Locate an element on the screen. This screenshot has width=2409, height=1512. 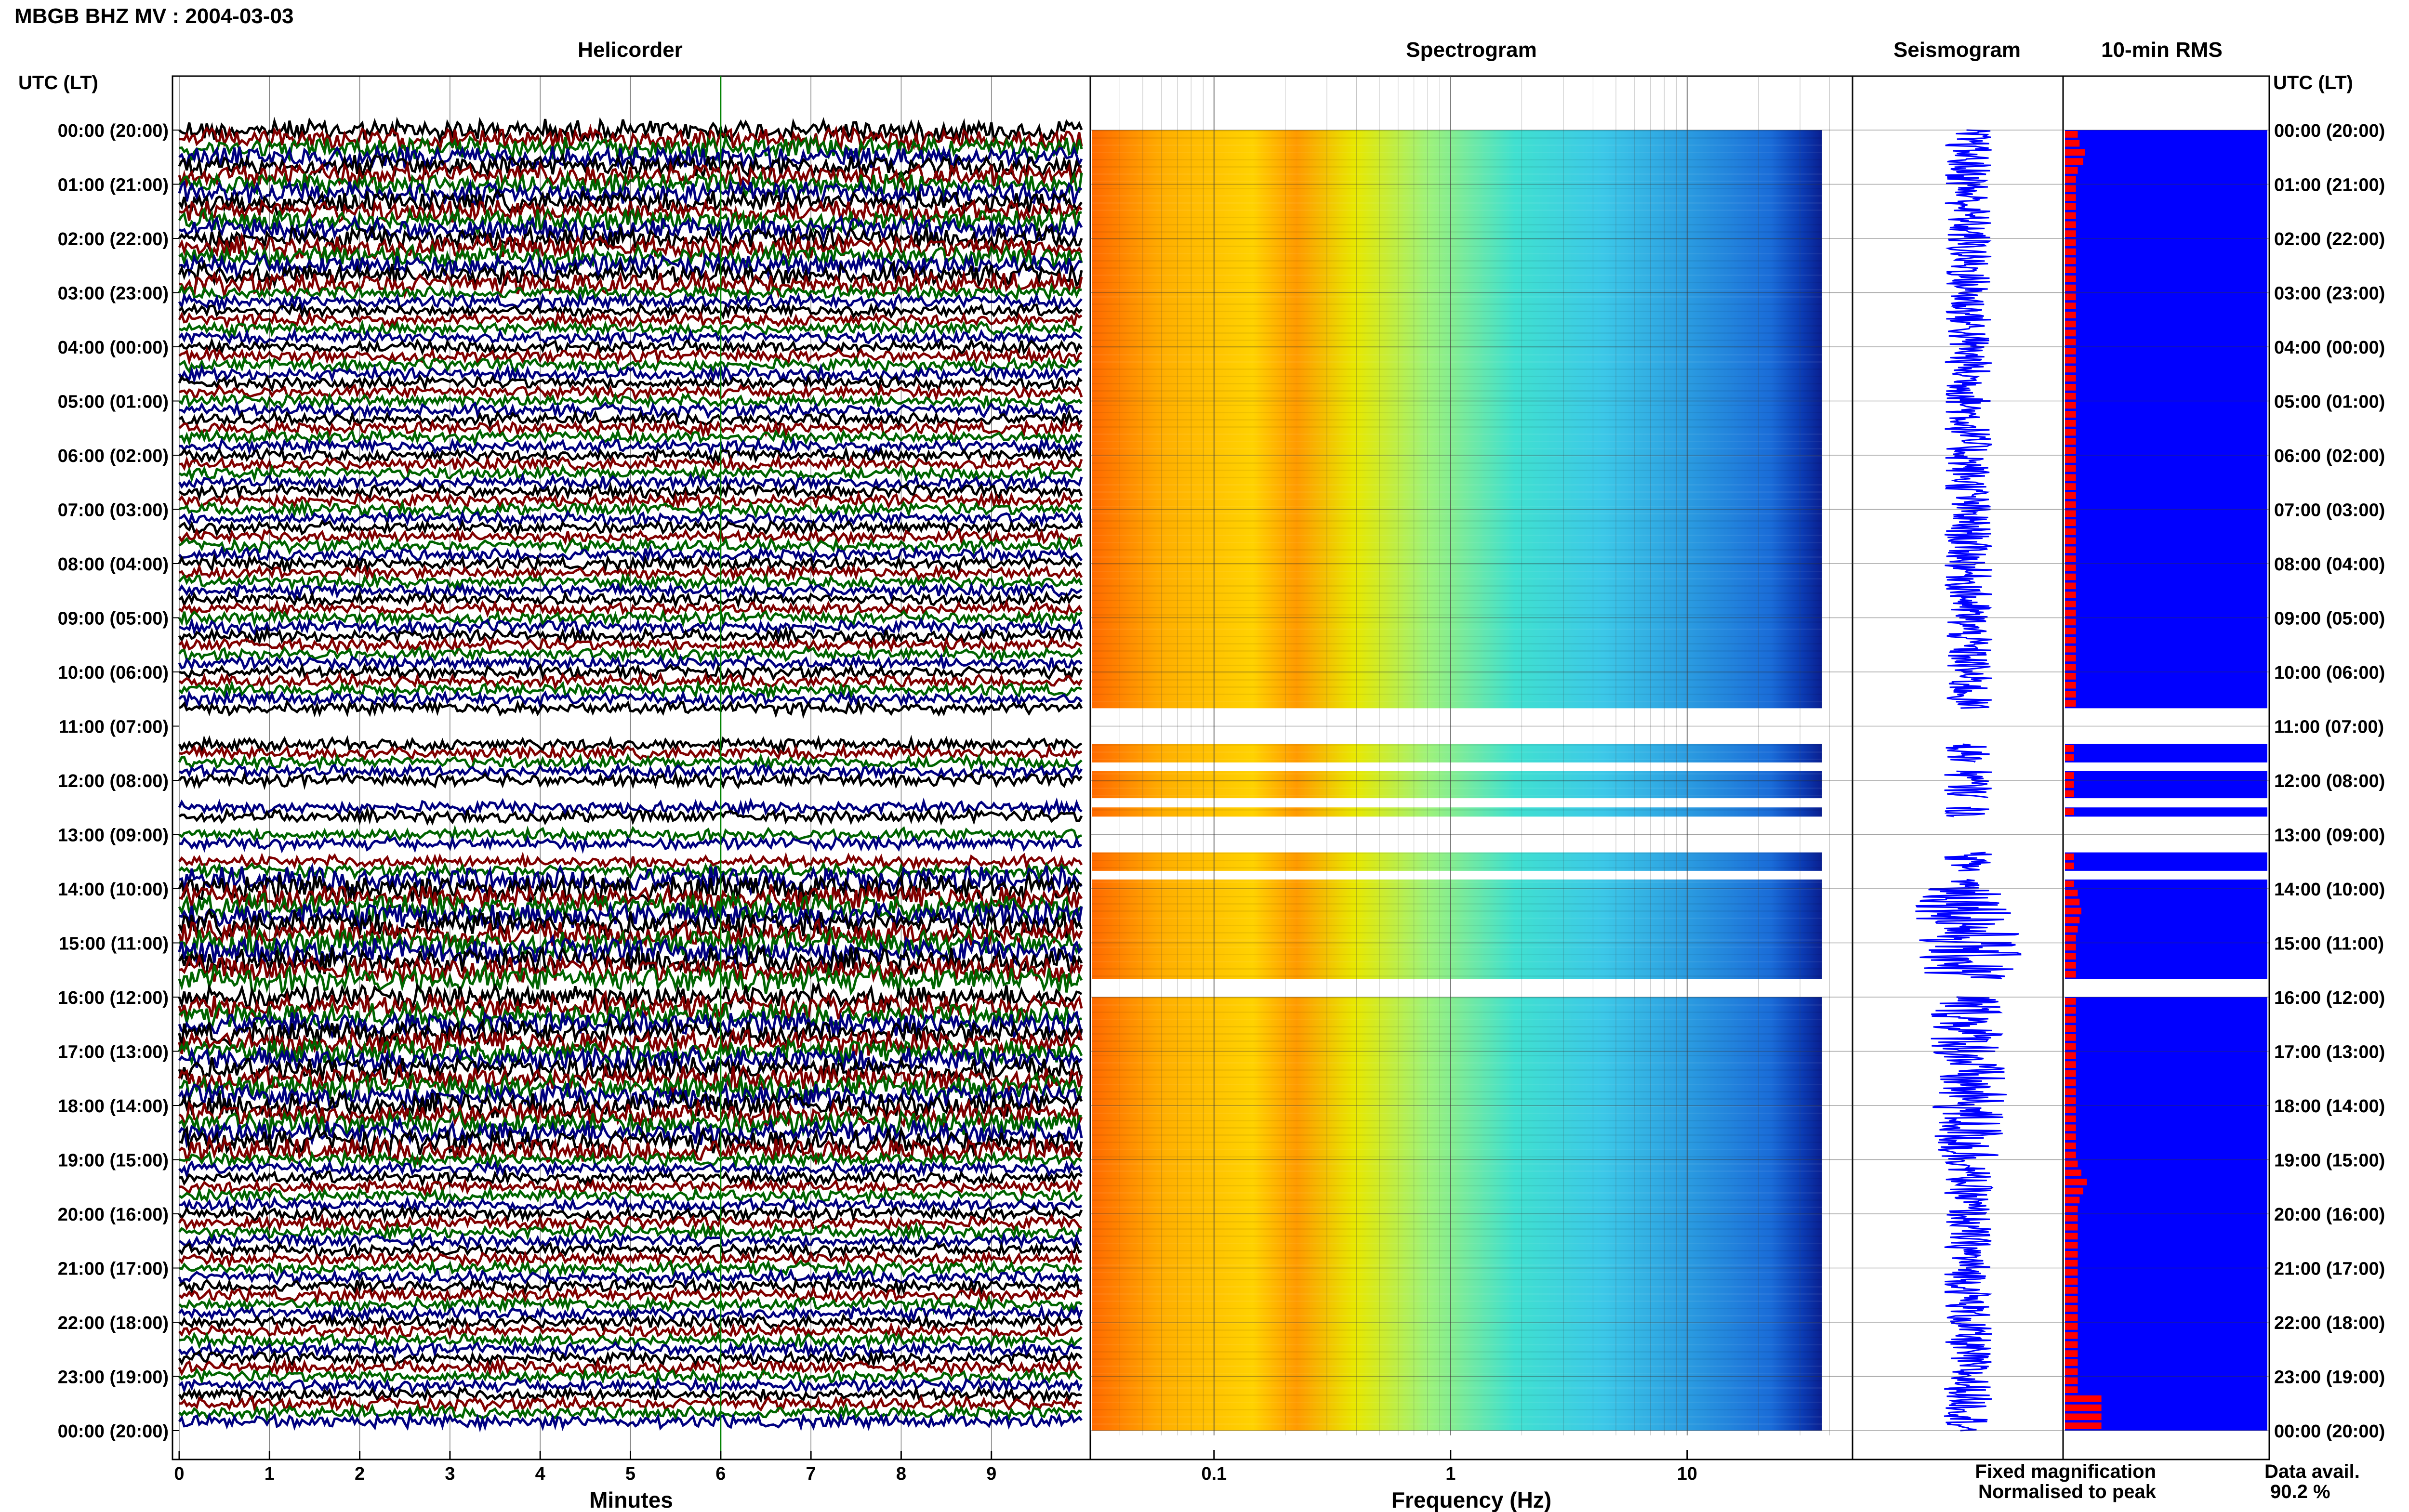
minutes-tick-label: 6 is located at coordinates (720, 1474).